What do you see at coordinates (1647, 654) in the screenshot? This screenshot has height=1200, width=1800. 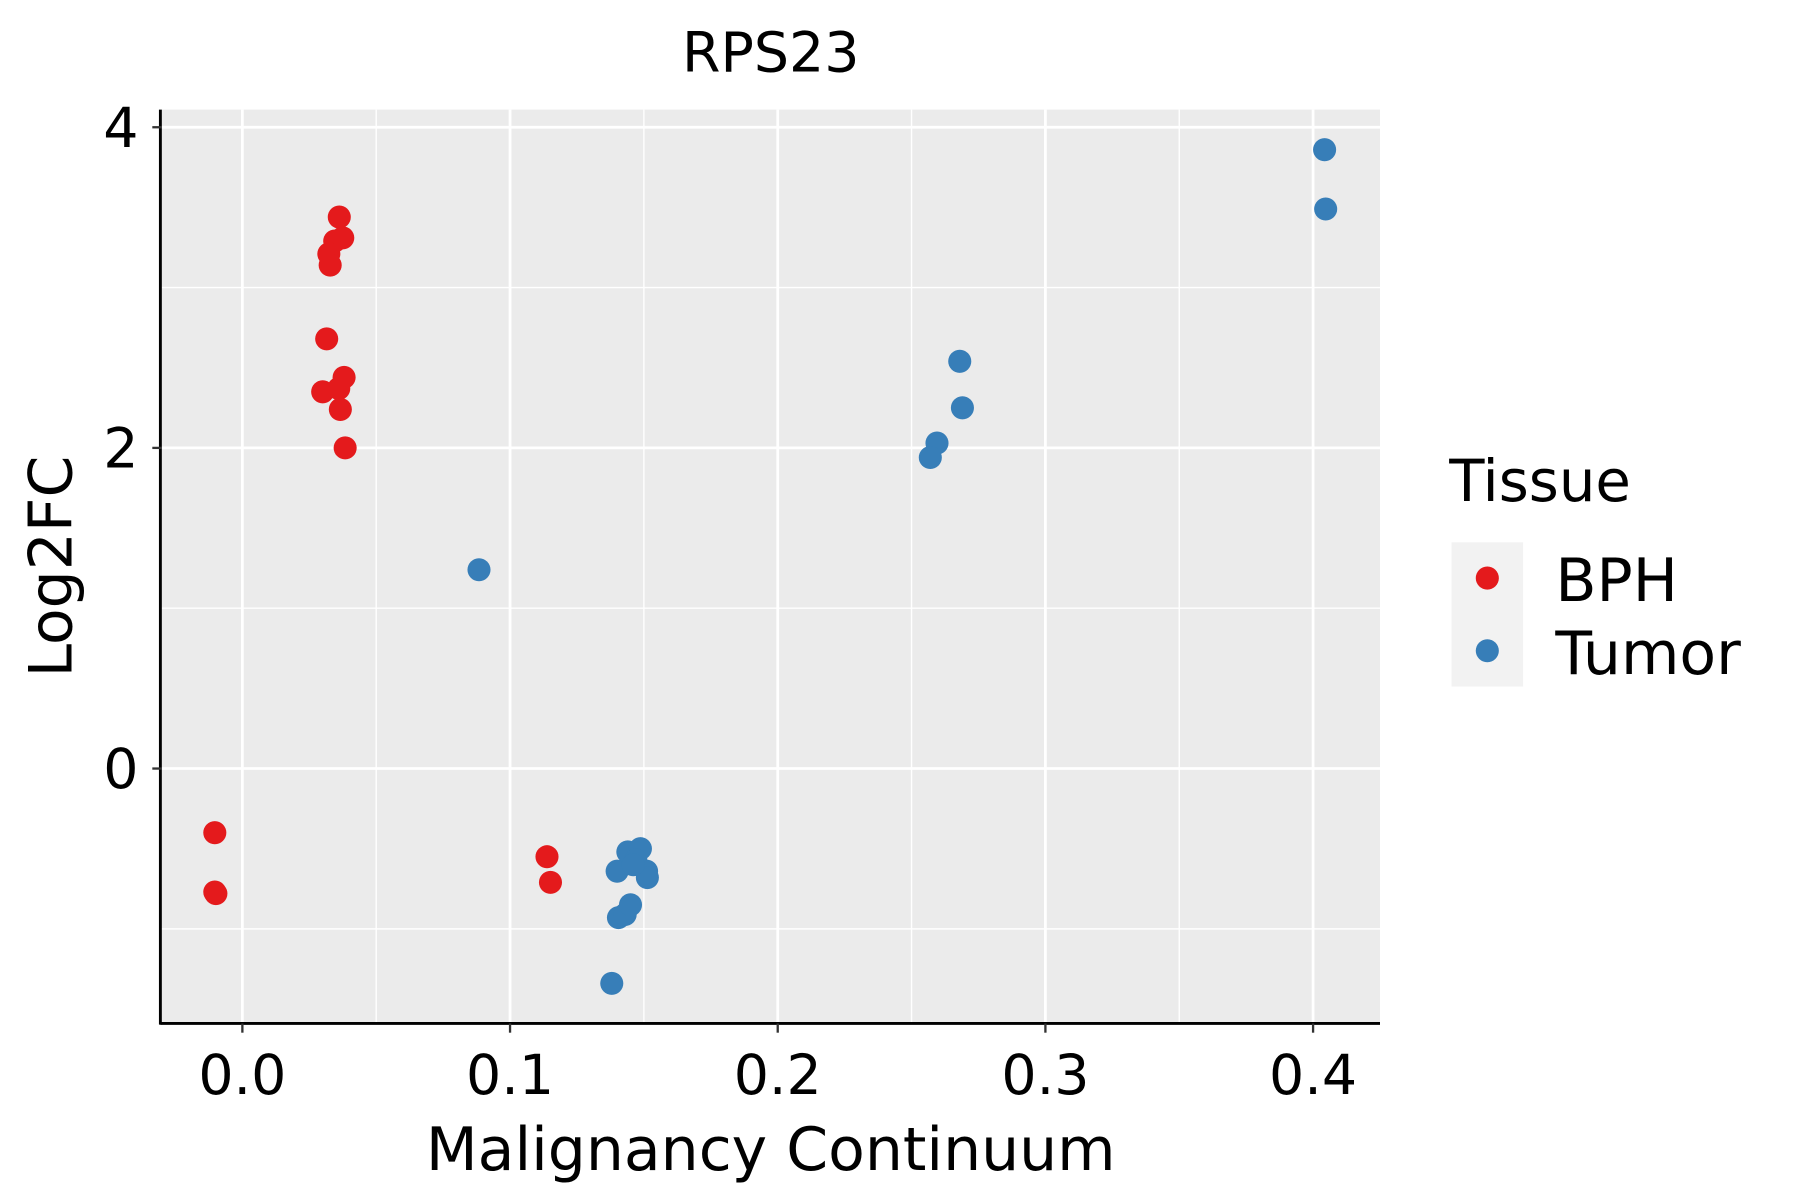 I see `legend-label-tumor: Tumor` at bounding box center [1647, 654].